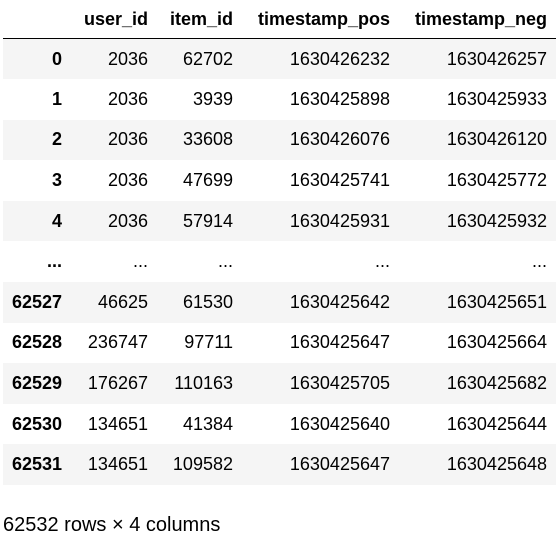 Image resolution: width=558 pixels, height=541 pixels. I want to click on column-header-user-id: user_id, so click(114, 19).